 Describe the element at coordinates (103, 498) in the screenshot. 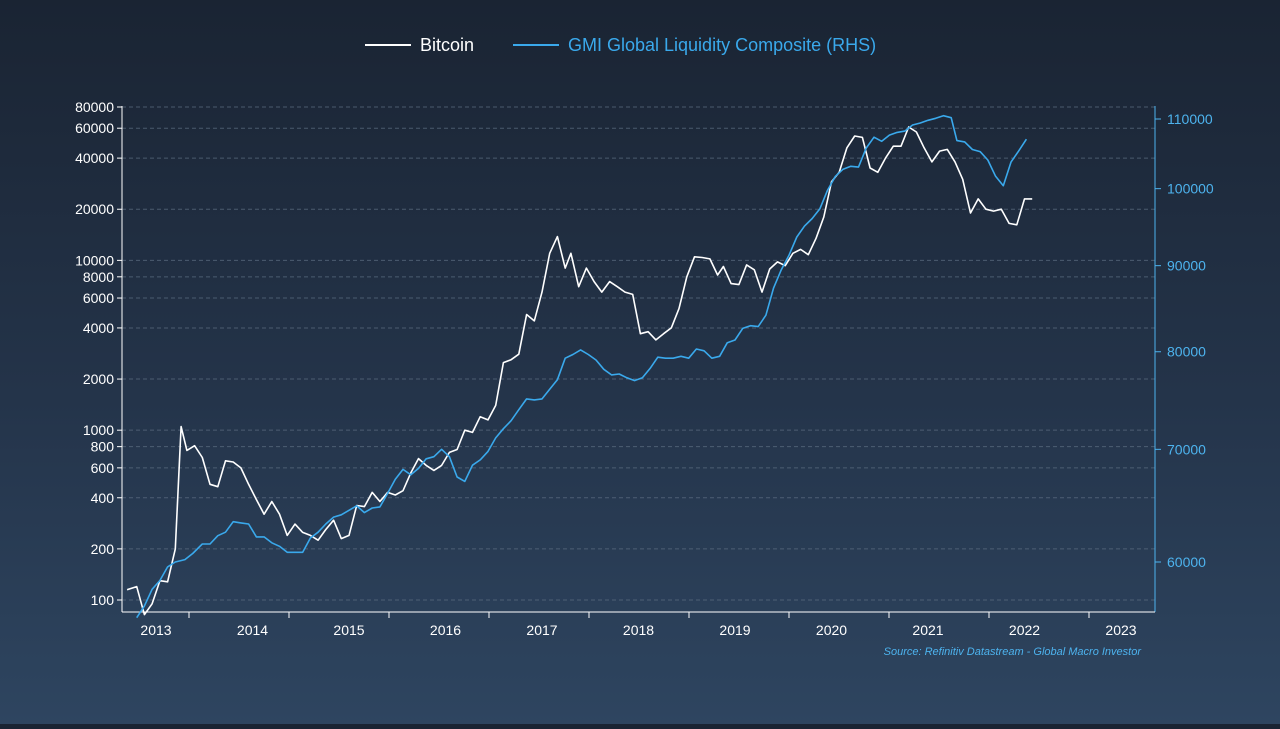

I see `left-tick-label: 400` at that location.